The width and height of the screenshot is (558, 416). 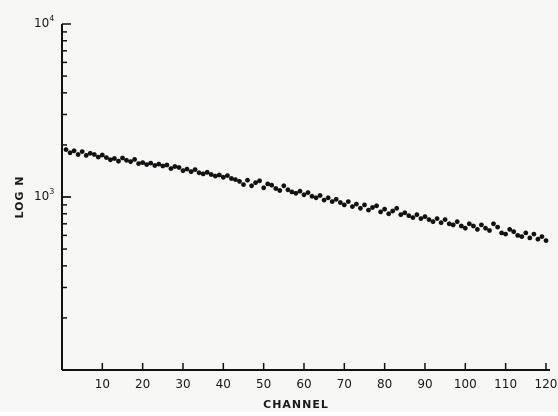 I want to click on y-tick-label-1000: 10³, so click(x=44, y=195).